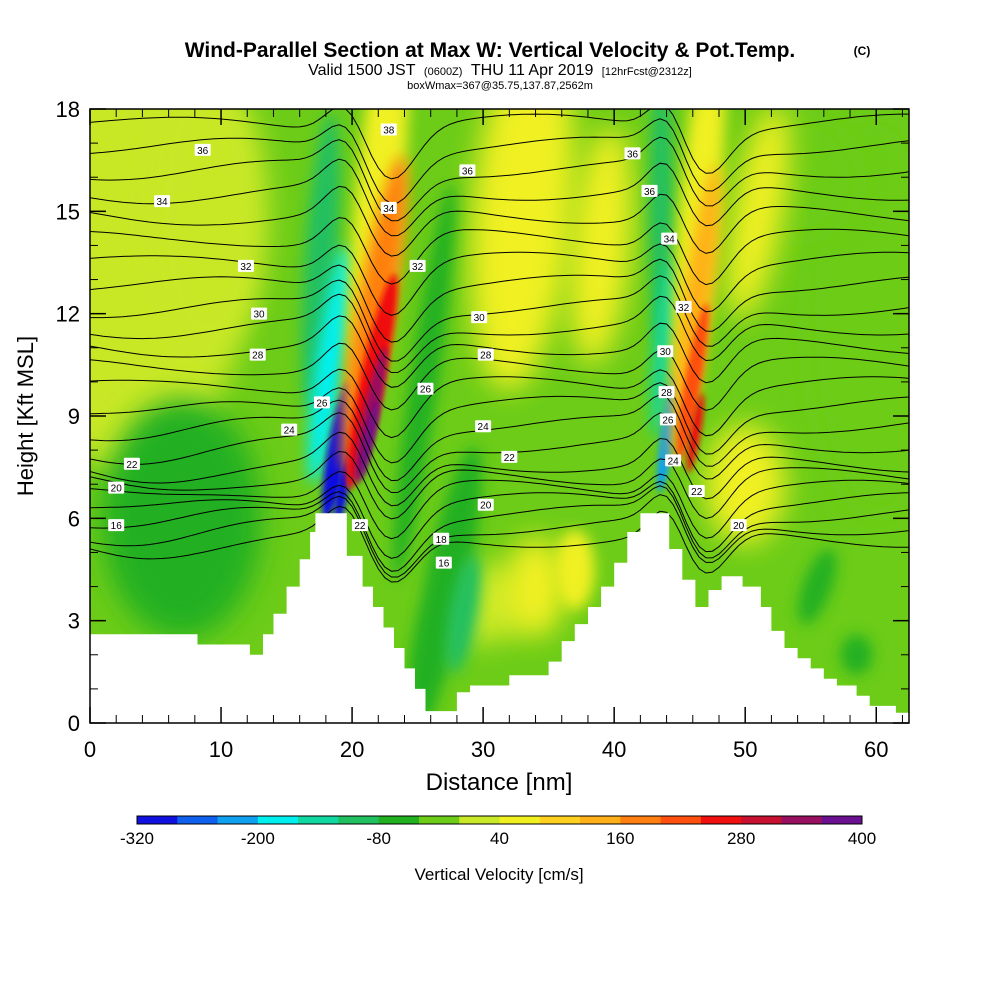 Image resolution: width=1000 pixels, height=1005 pixels. I want to click on x-tick-label: 50, so click(745, 749).